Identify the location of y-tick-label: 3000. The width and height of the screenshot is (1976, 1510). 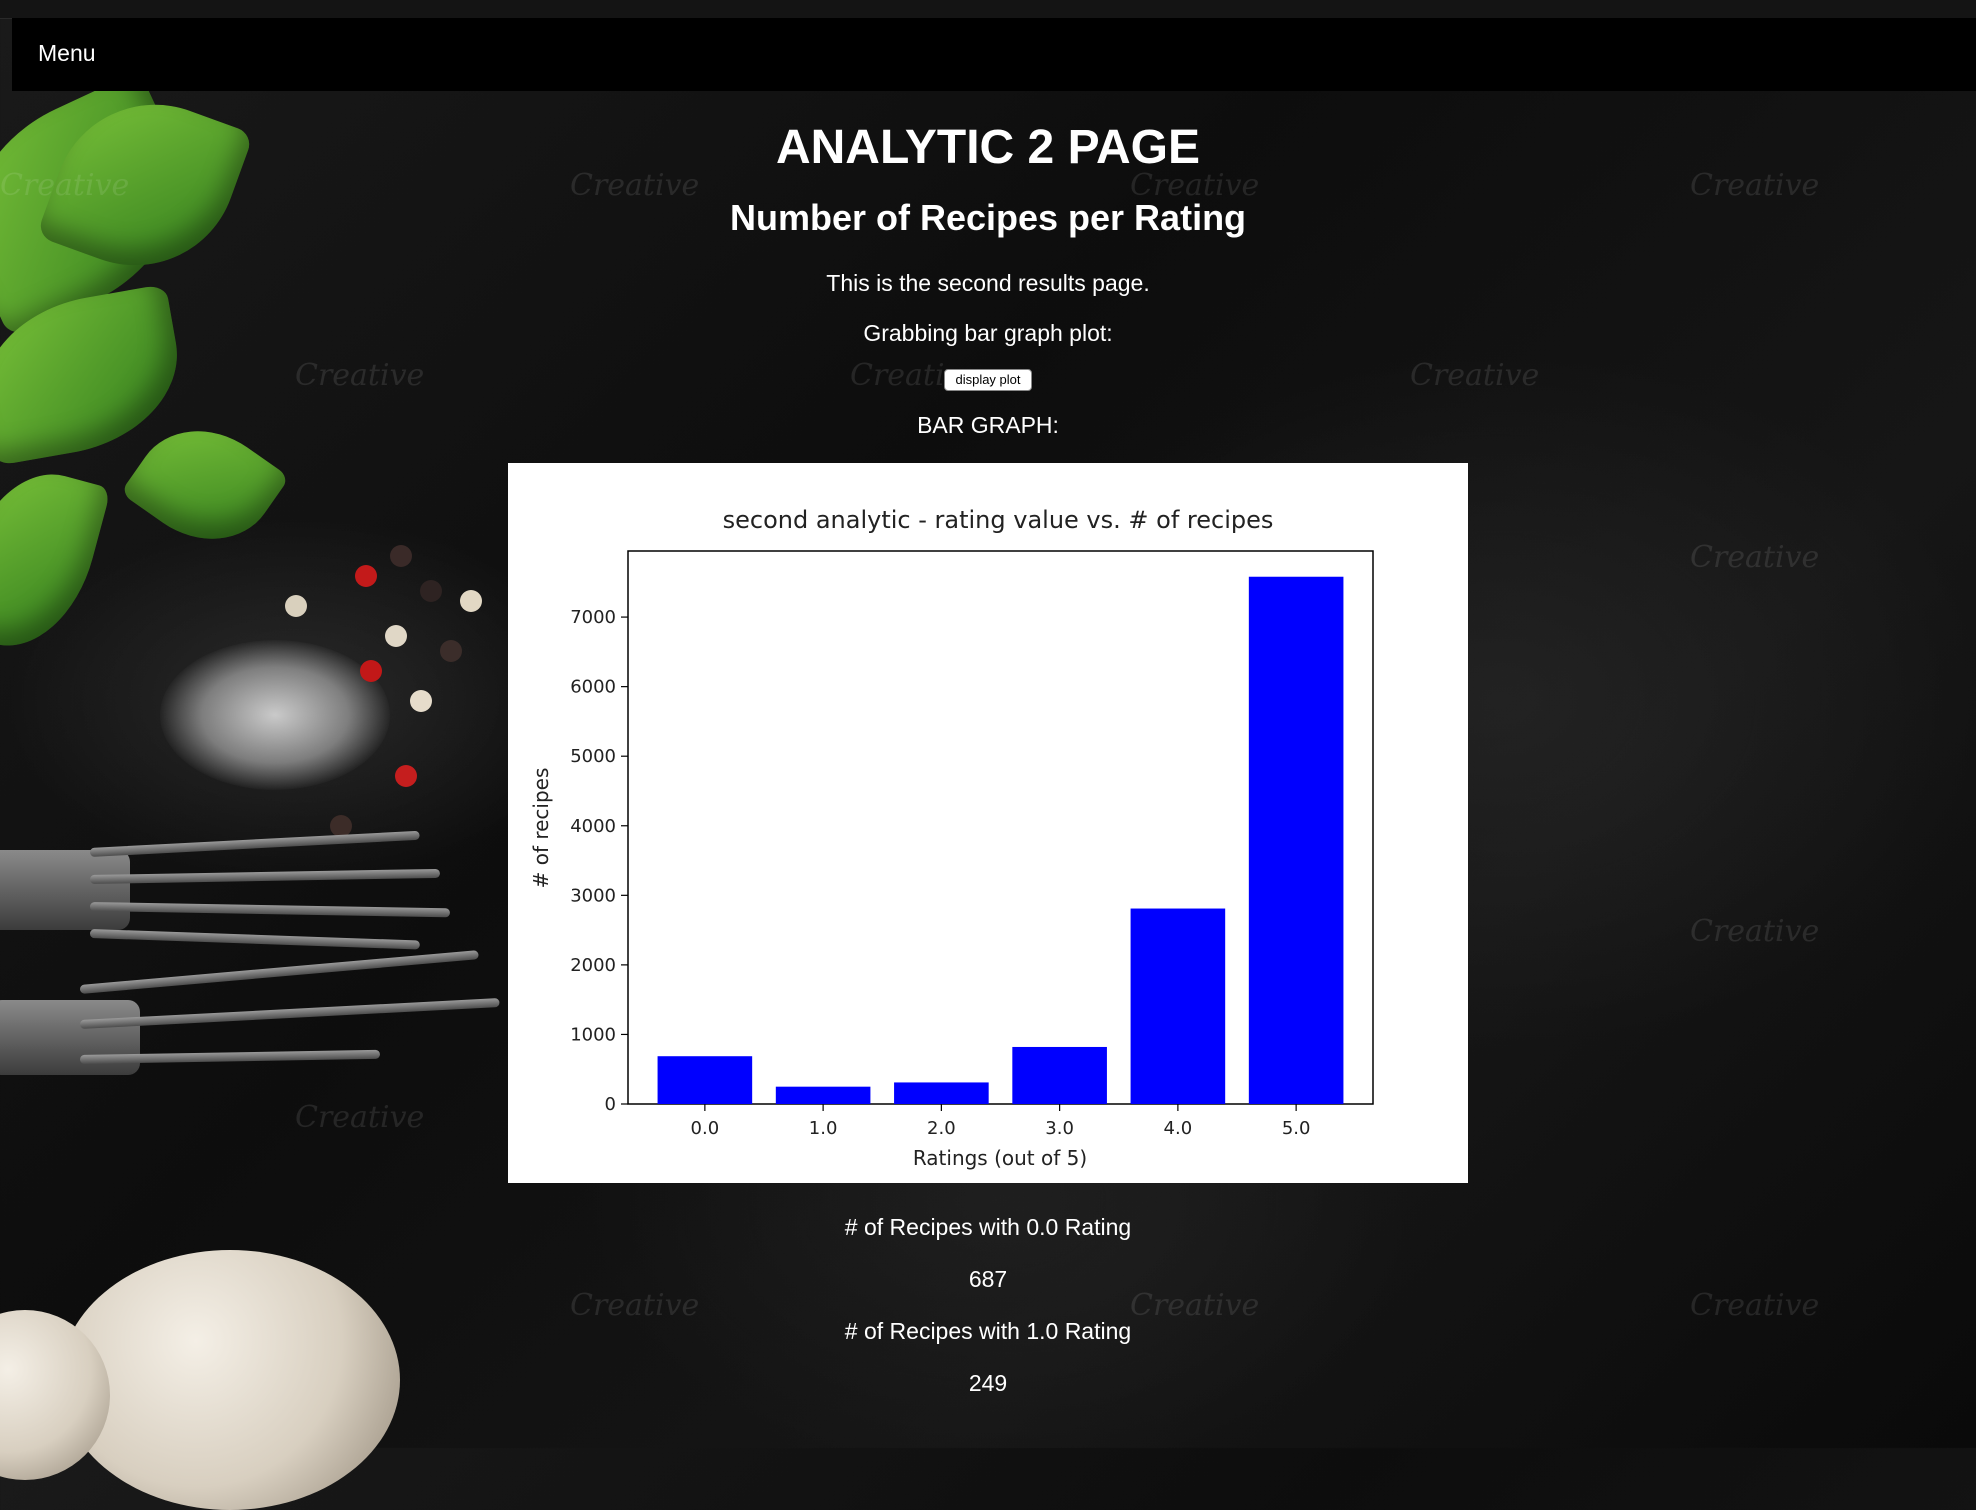
(593, 895).